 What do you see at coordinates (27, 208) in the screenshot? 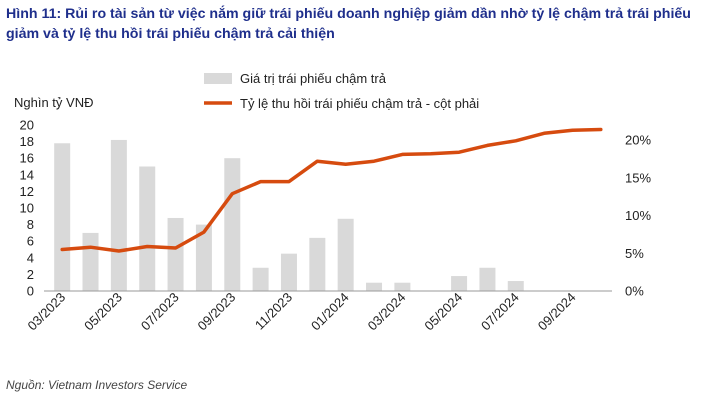
I see `left-tick-label: 10` at bounding box center [27, 208].